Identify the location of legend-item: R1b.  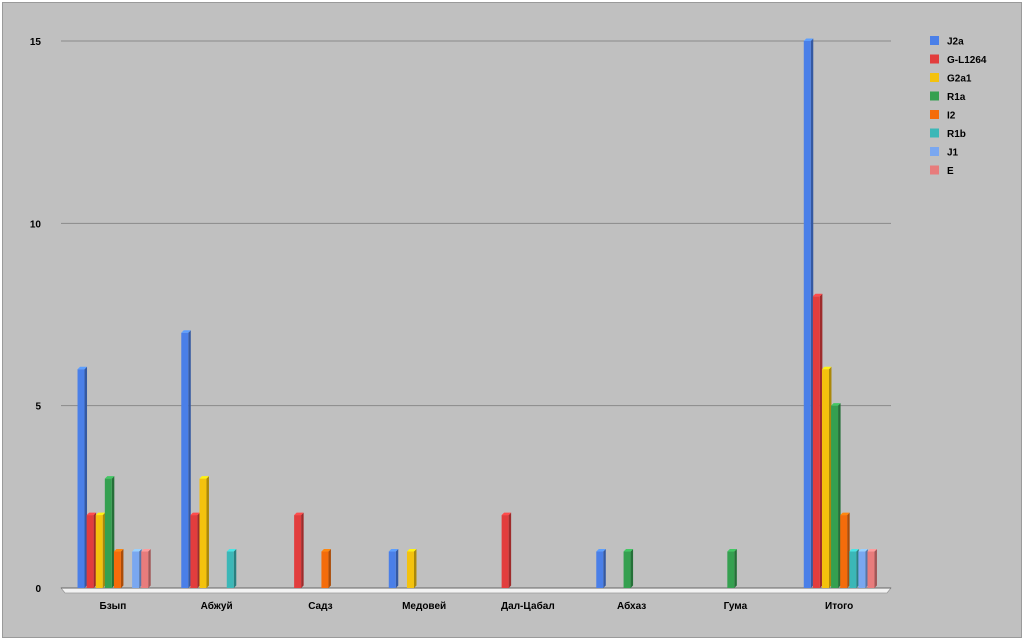
(948, 134).